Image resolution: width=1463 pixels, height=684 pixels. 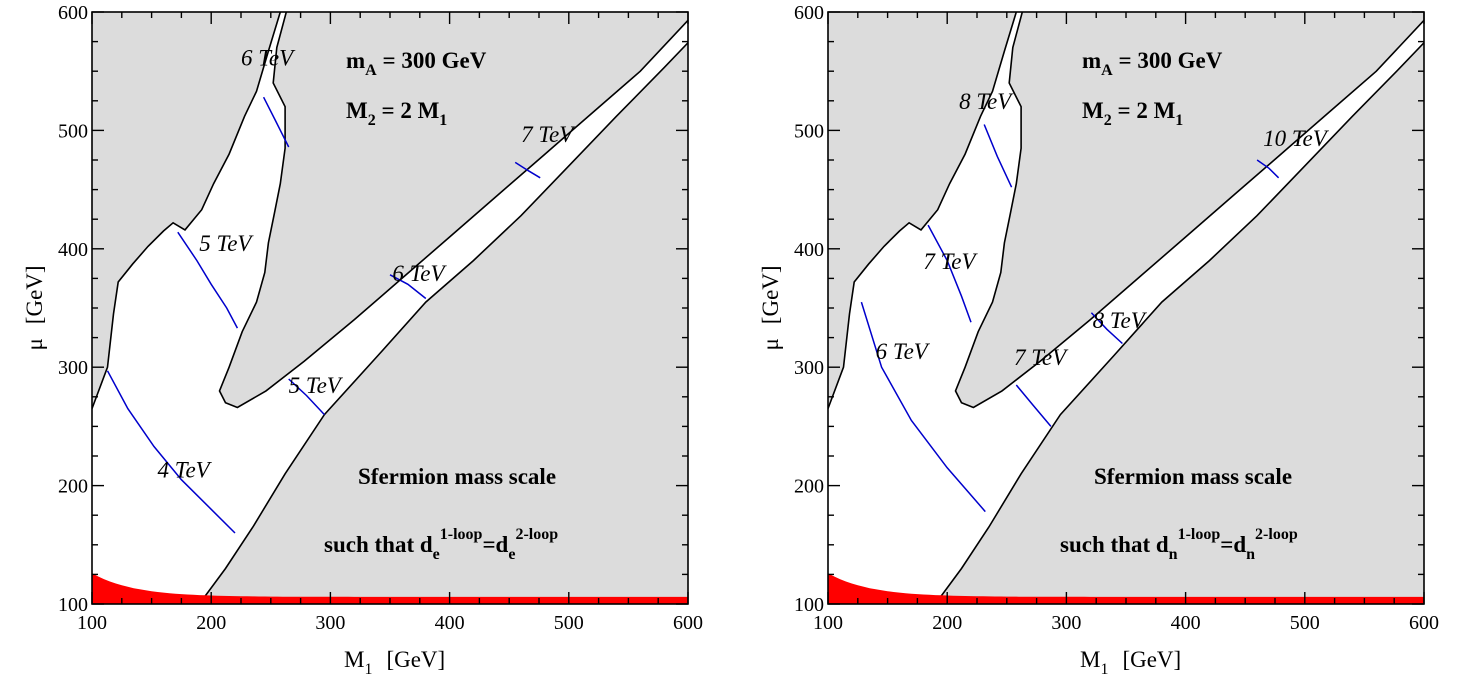 I want to click on text-part: A, so click(x=1107, y=70).